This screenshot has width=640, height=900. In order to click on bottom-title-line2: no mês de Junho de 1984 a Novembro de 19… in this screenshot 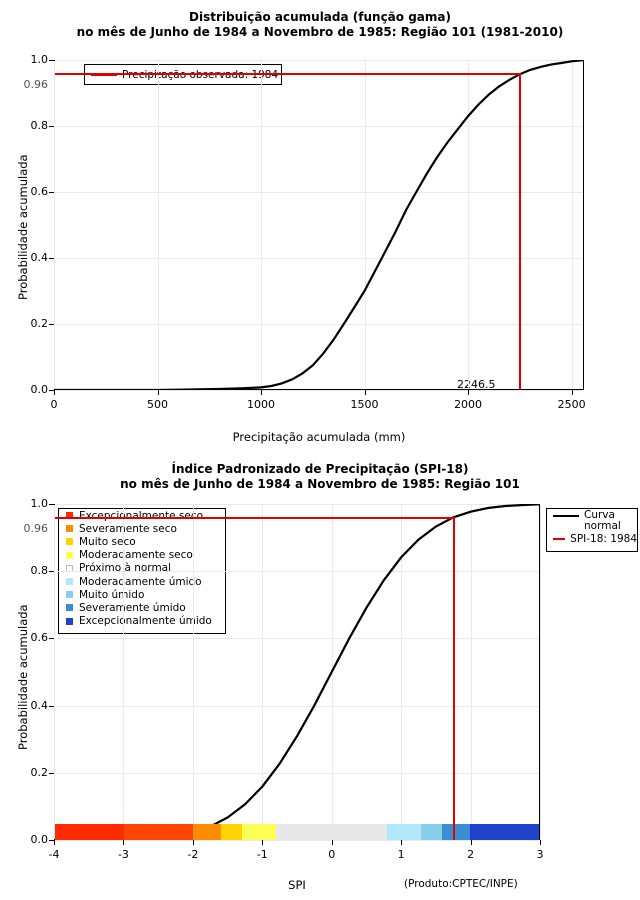, I will do `click(320, 484)`.